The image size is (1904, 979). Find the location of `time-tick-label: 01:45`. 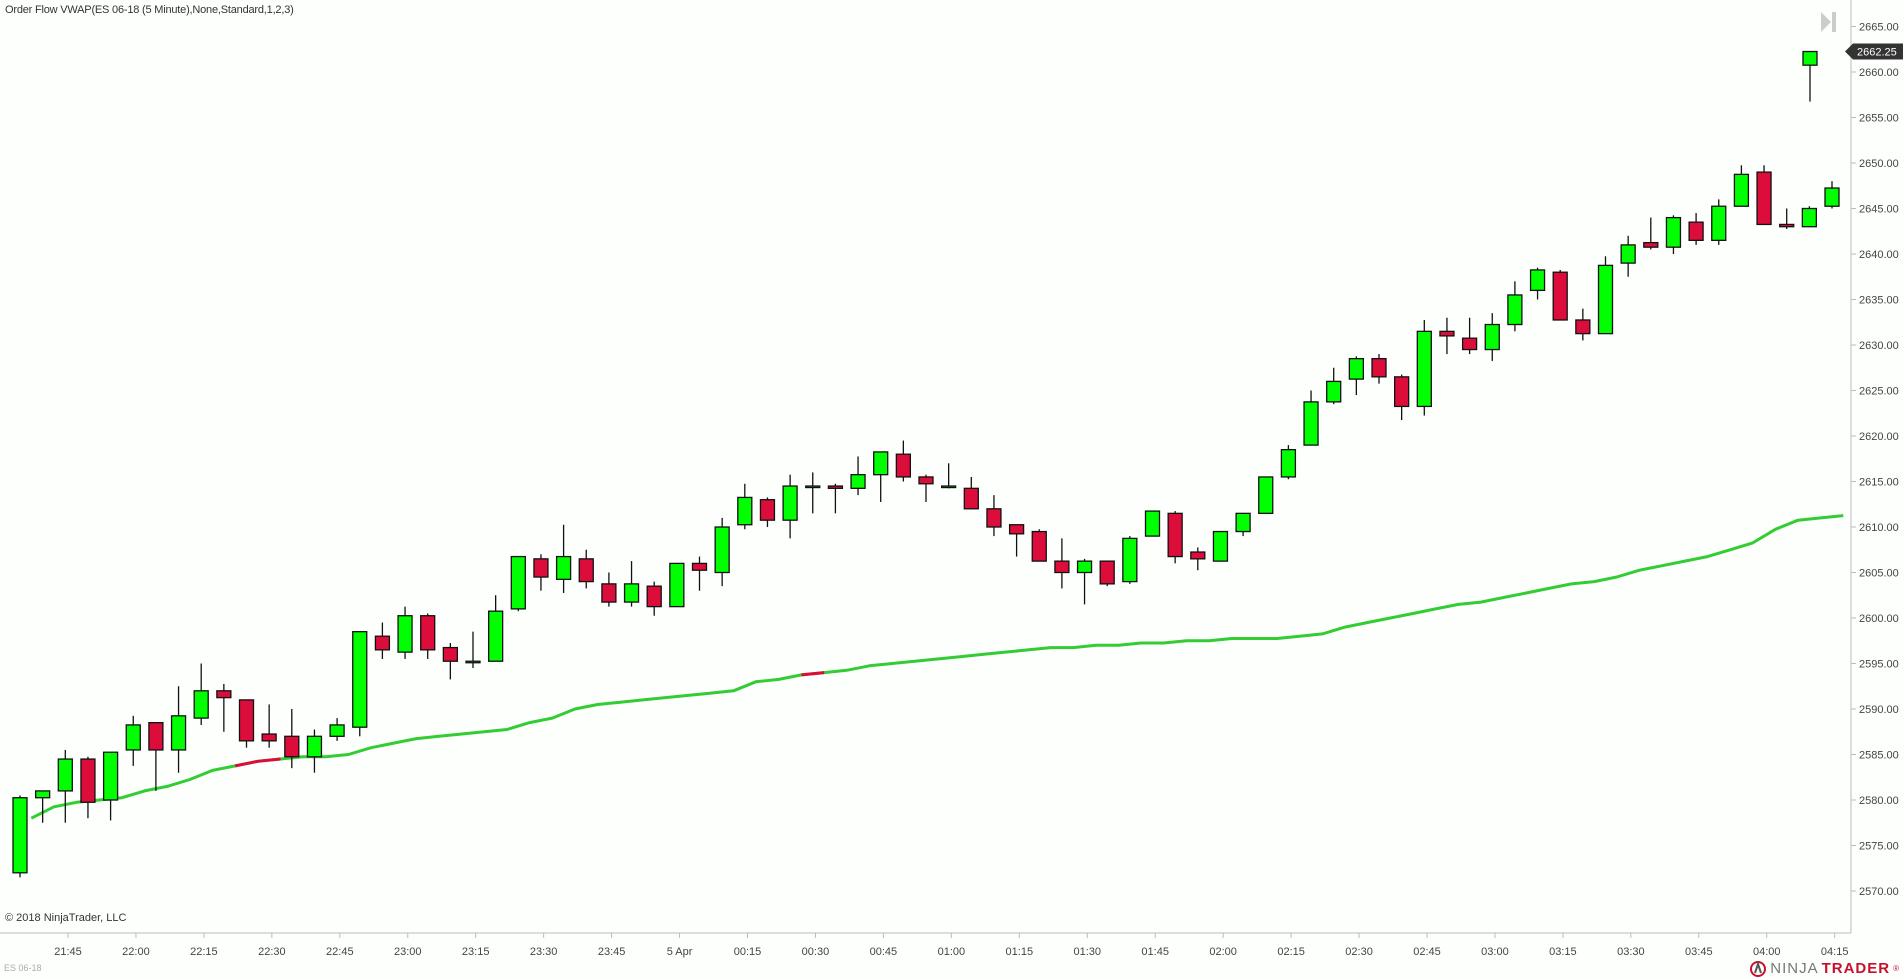

time-tick-label: 01:45 is located at coordinates (1155, 952).